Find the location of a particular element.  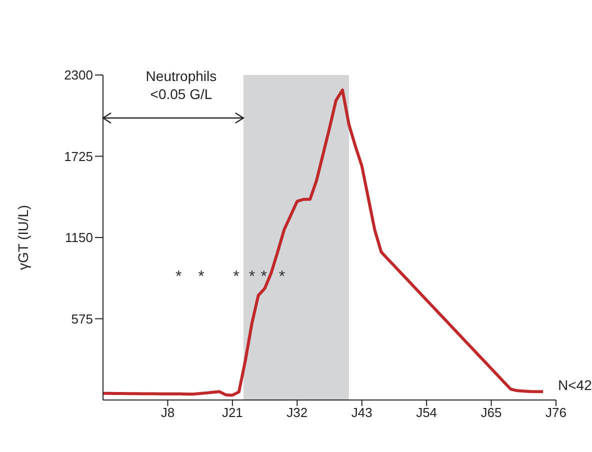

text: N<42 is located at coordinates (575, 385).